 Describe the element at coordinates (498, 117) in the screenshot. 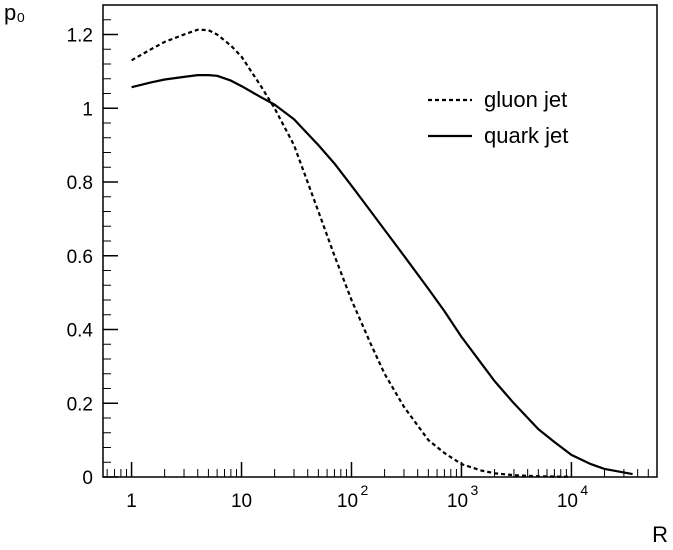

I see `legend: gluon jet quark jet` at that location.